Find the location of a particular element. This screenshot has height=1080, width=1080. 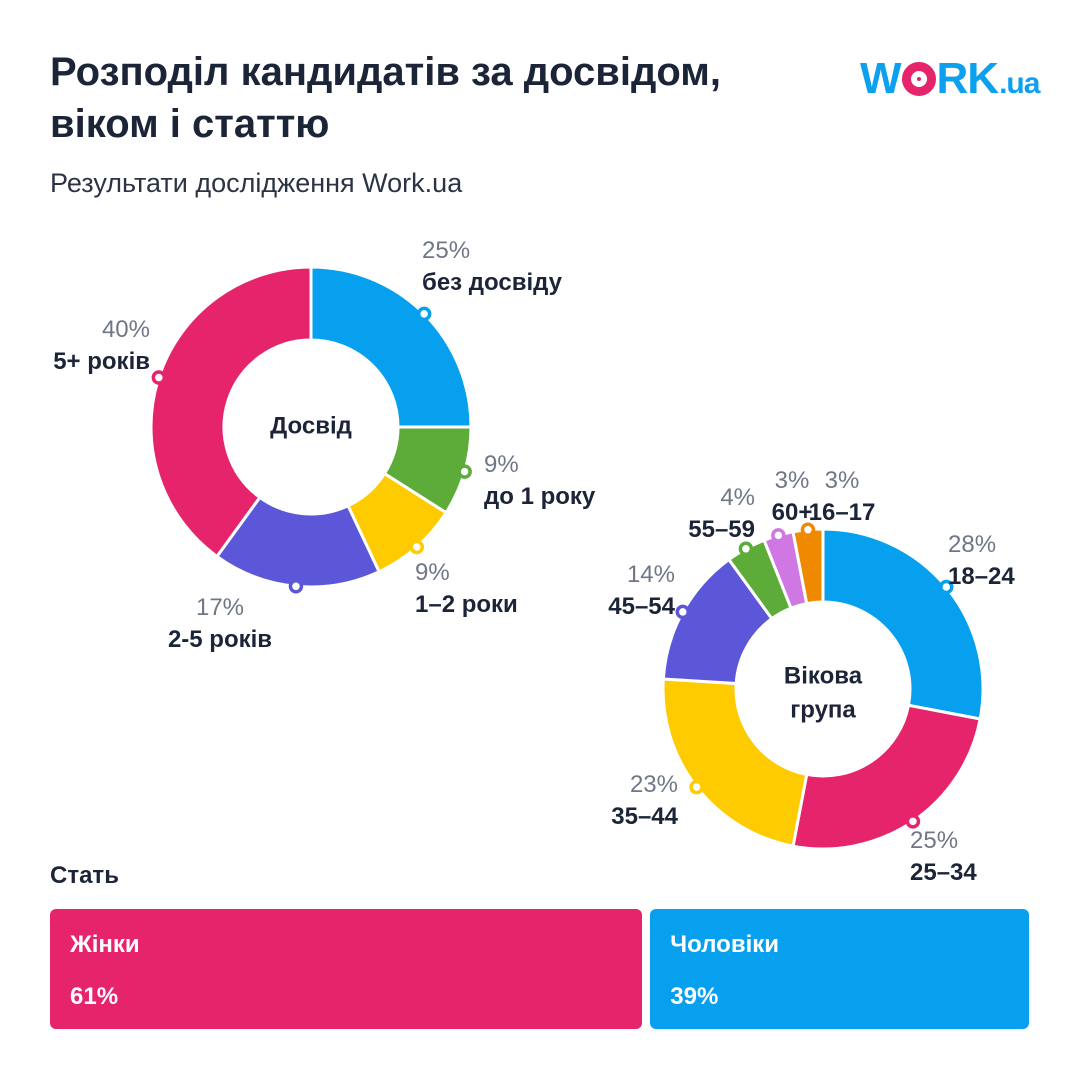

donut-age-slice-5-label: 60+ is located at coordinates (792, 512).